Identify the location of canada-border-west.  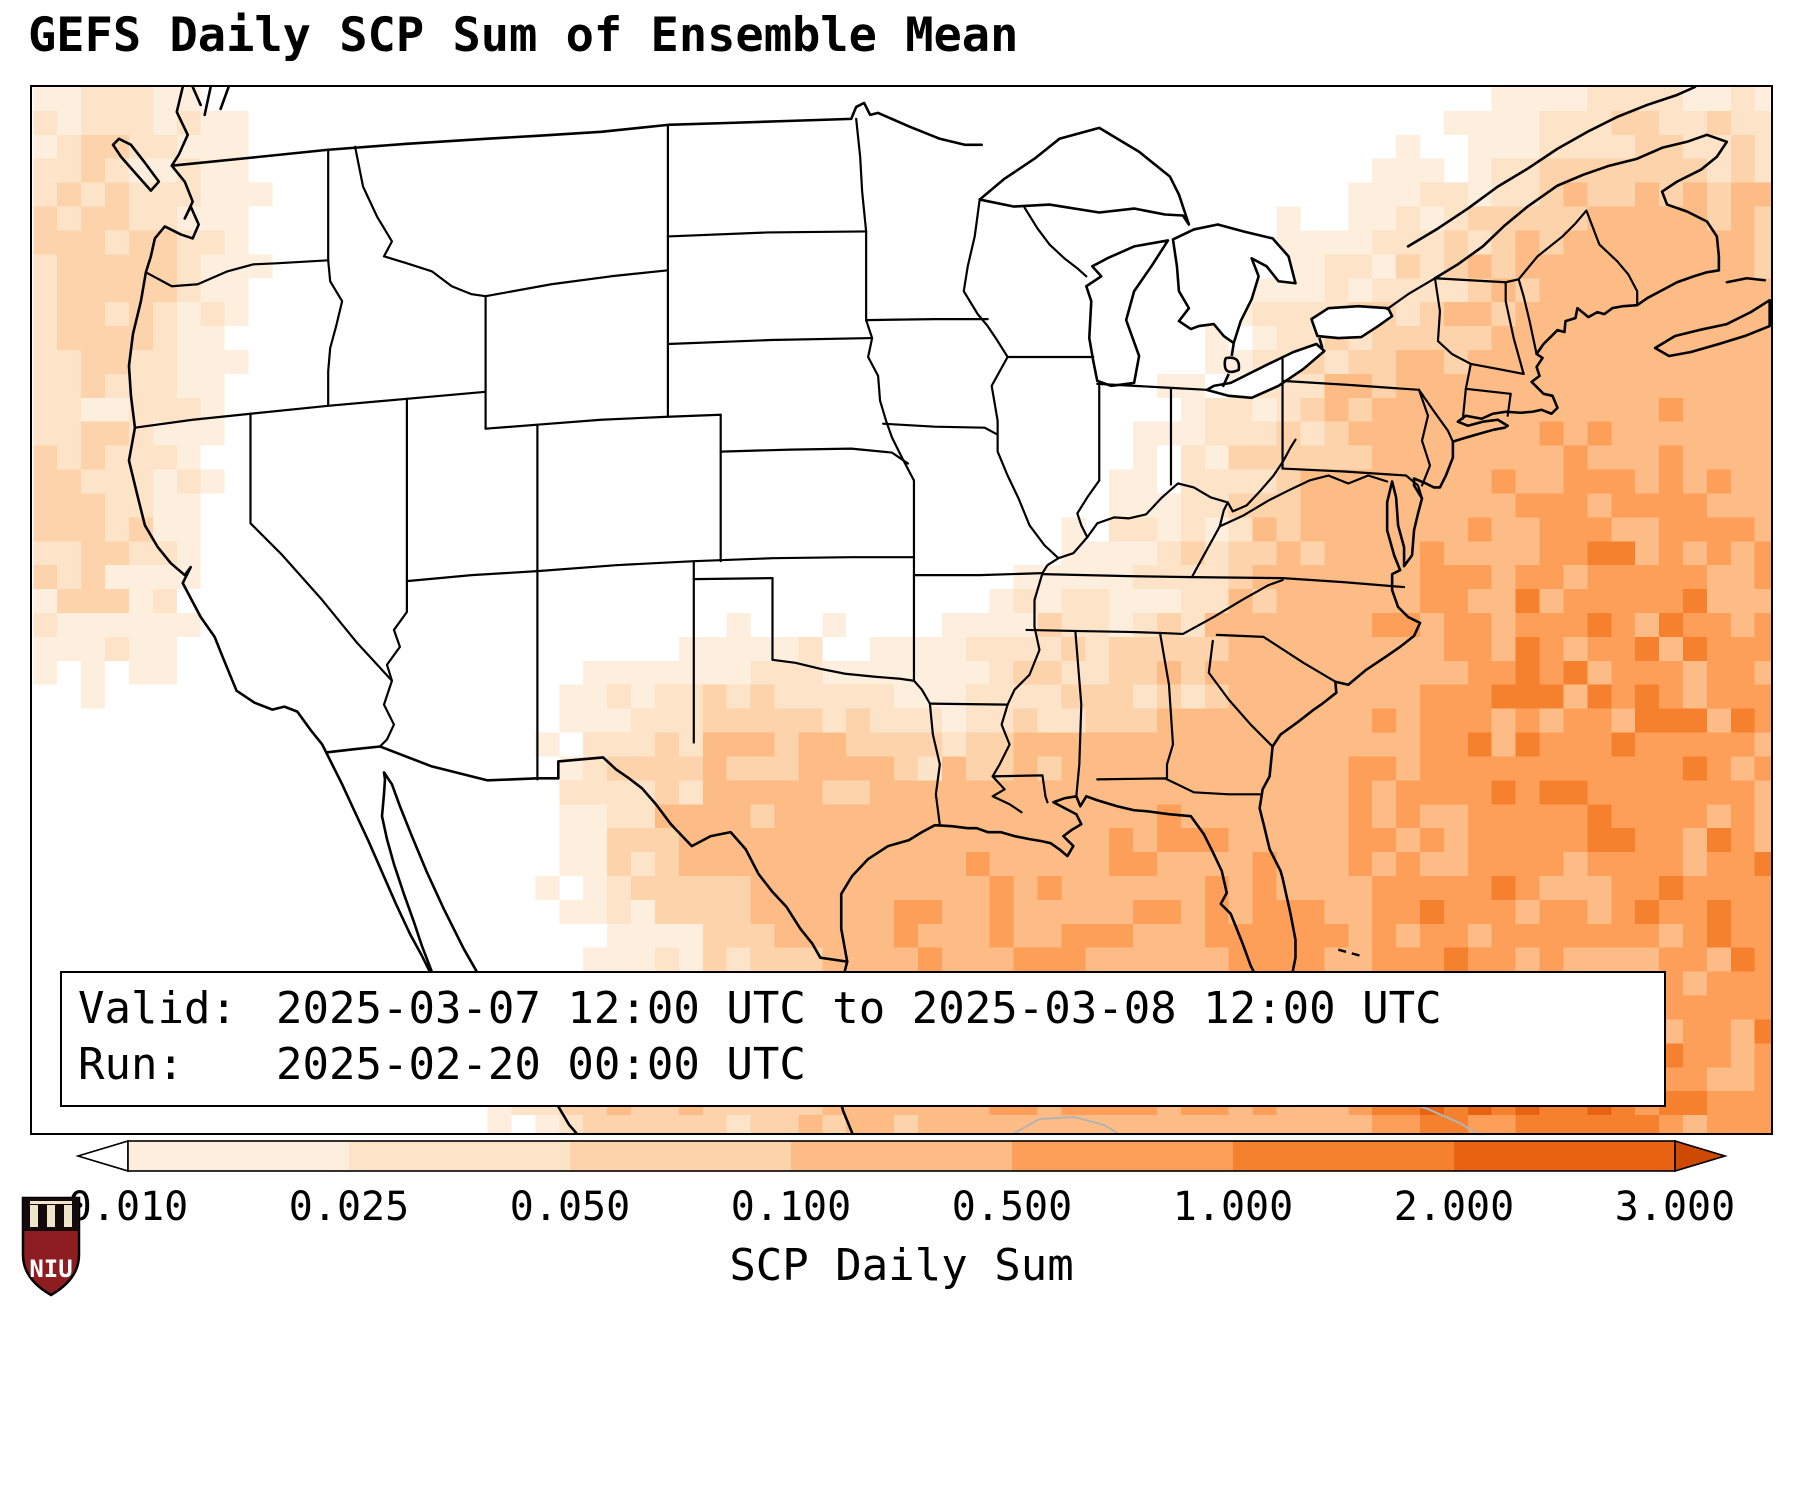
(576, 134).